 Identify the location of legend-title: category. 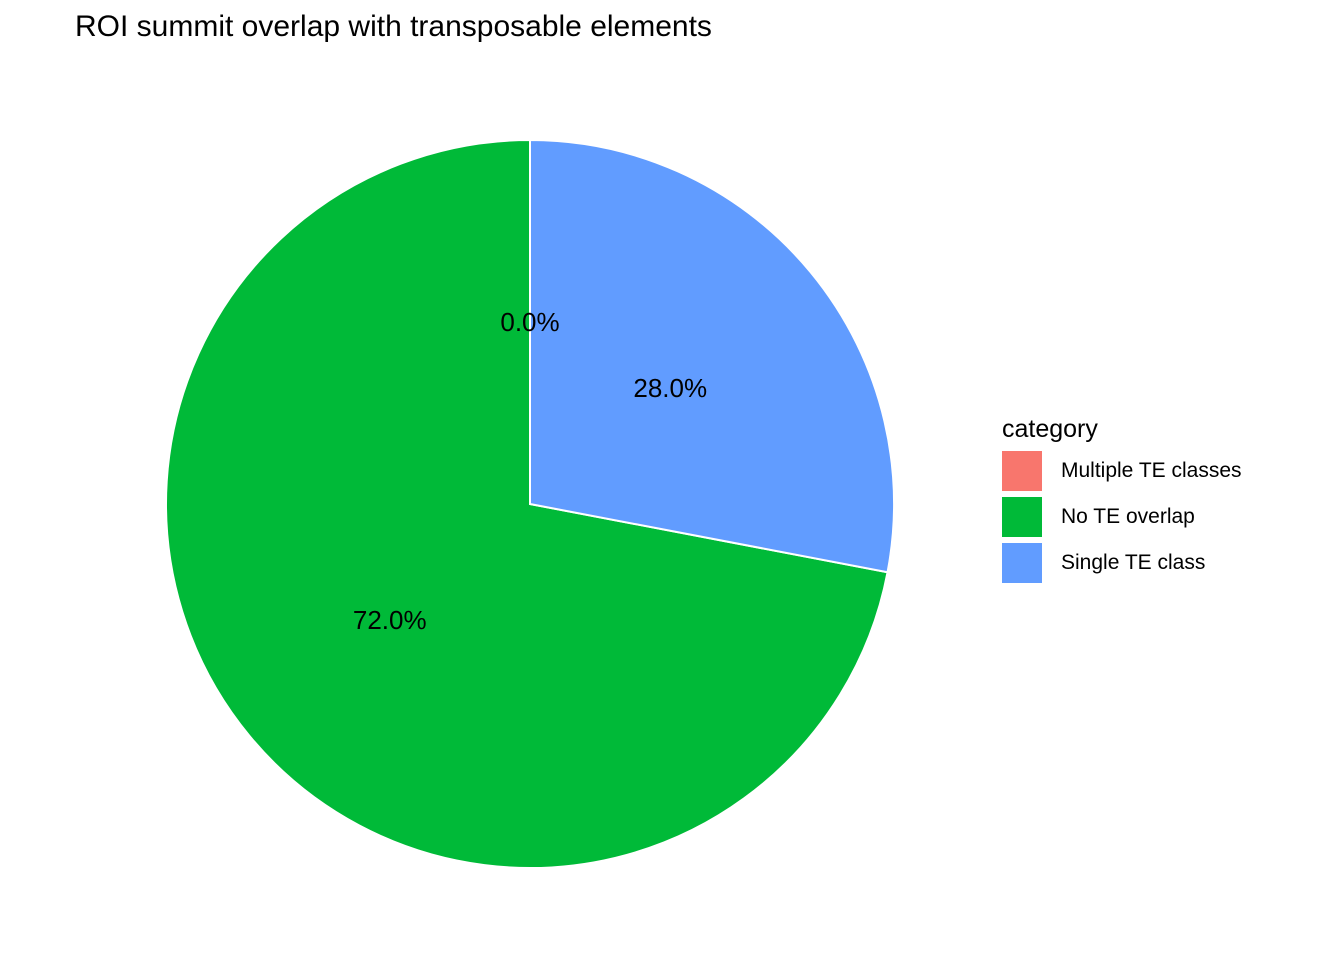
(1050, 429).